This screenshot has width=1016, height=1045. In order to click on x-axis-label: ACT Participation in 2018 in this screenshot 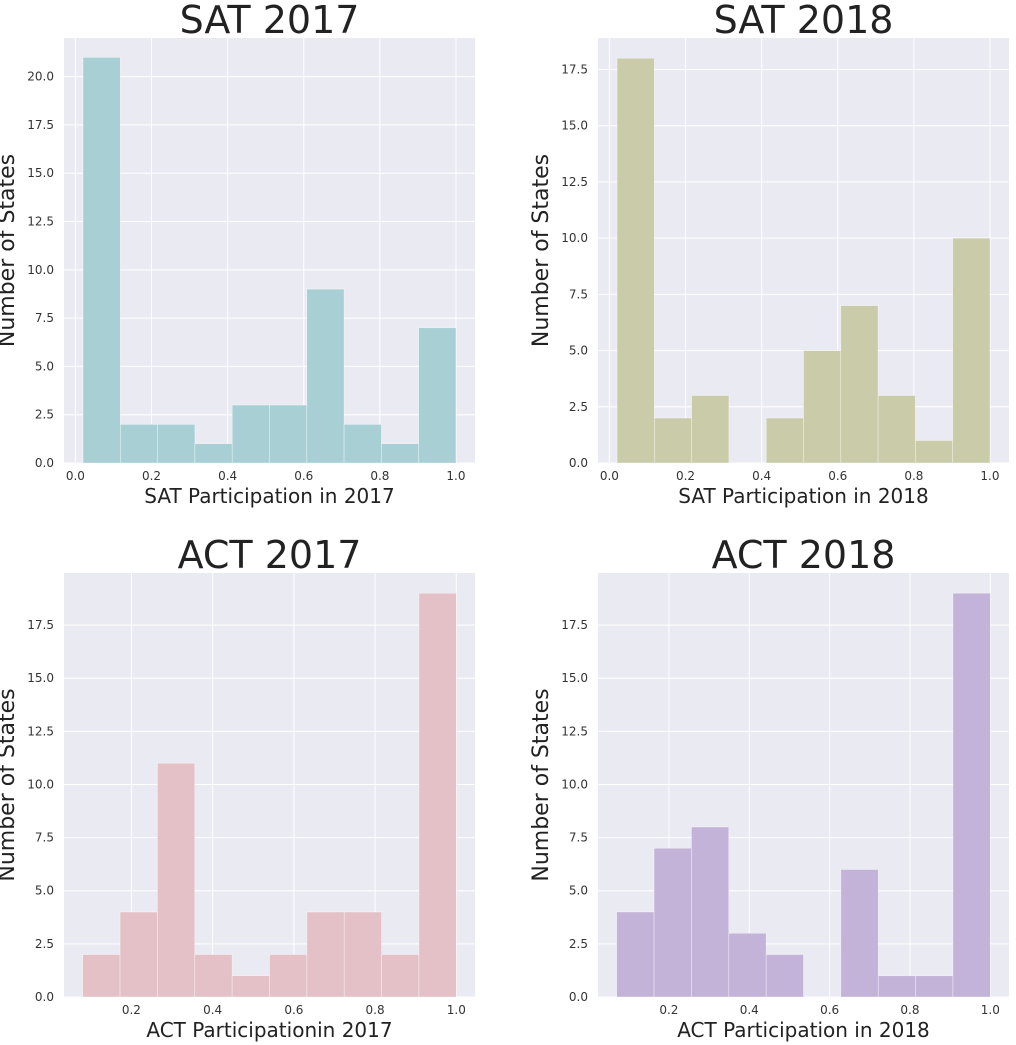, I will do `click(803, 1030)`.